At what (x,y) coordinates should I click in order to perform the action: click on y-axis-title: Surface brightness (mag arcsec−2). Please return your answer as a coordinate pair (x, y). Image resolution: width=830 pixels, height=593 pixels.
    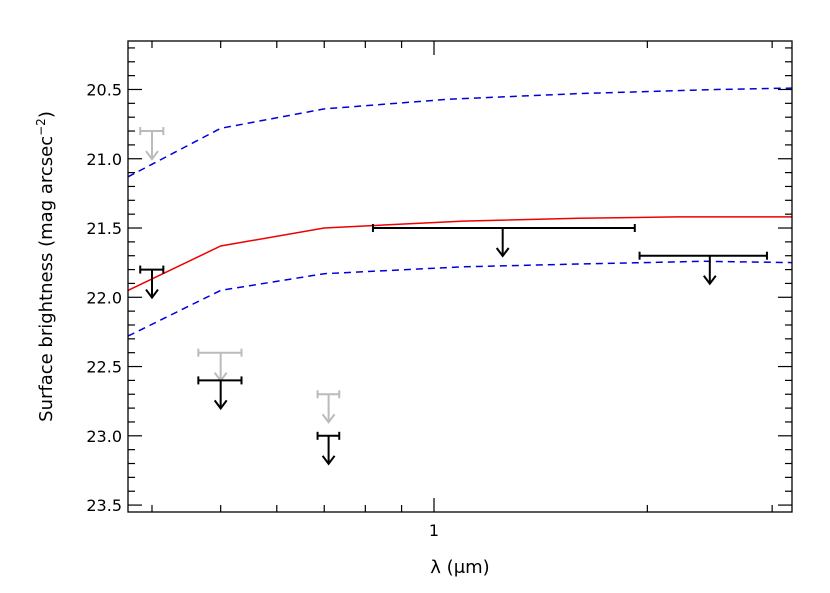
    Looking at the image, I should click on (45, 266).